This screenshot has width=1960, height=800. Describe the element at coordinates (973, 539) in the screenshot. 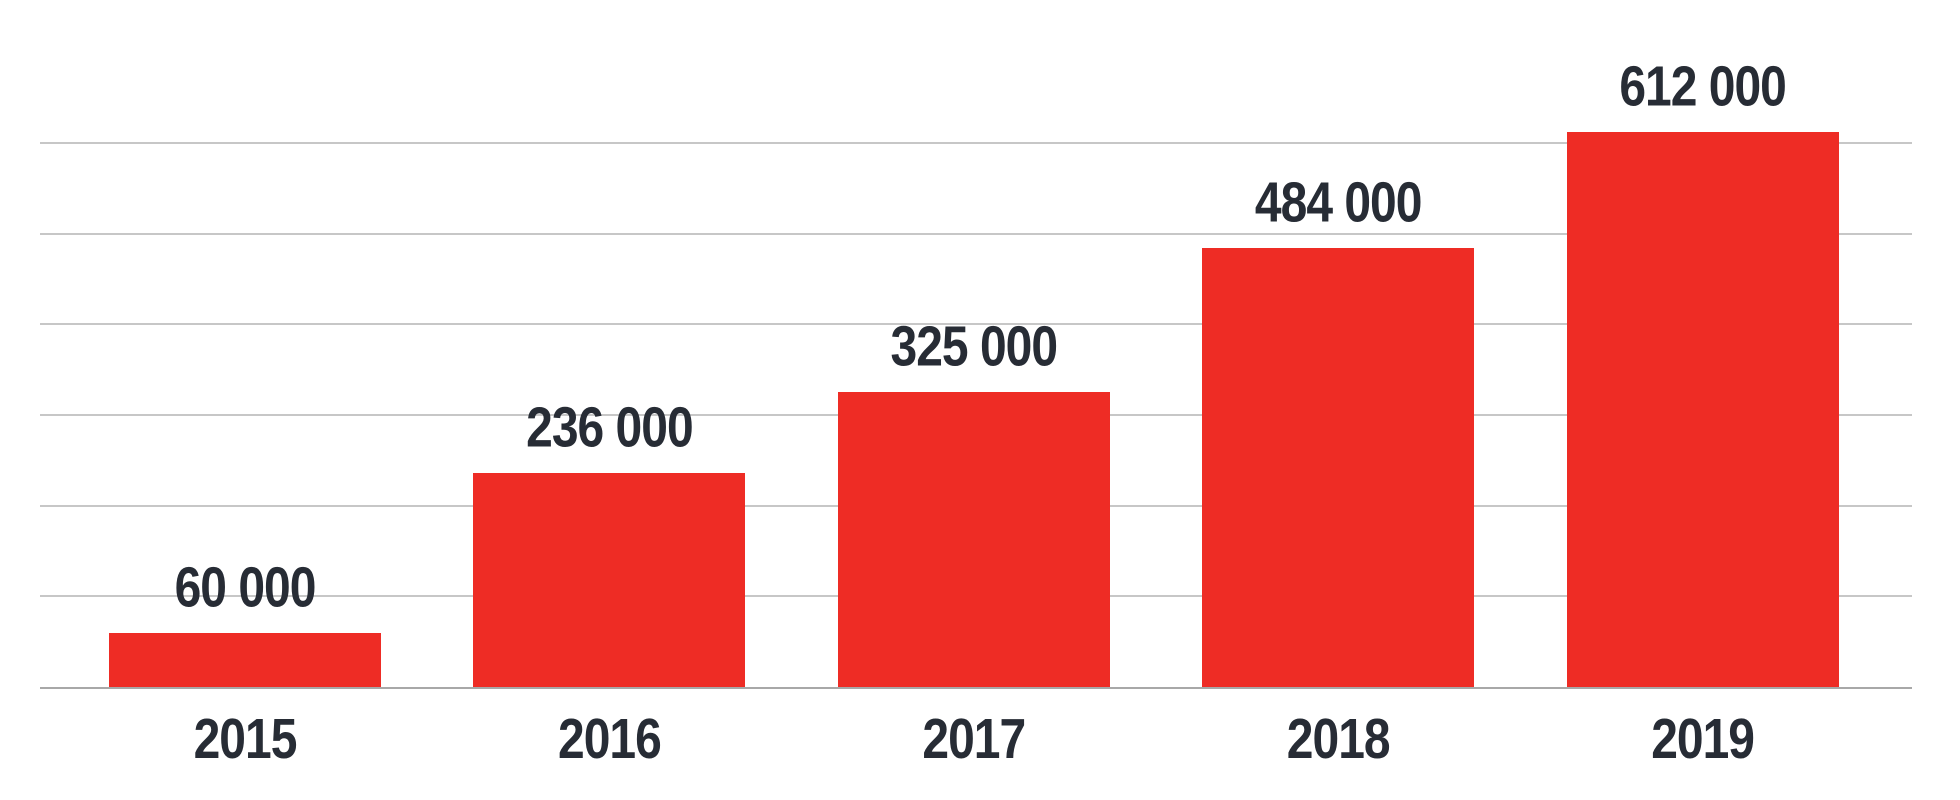

I see `bar-2017` at that location.